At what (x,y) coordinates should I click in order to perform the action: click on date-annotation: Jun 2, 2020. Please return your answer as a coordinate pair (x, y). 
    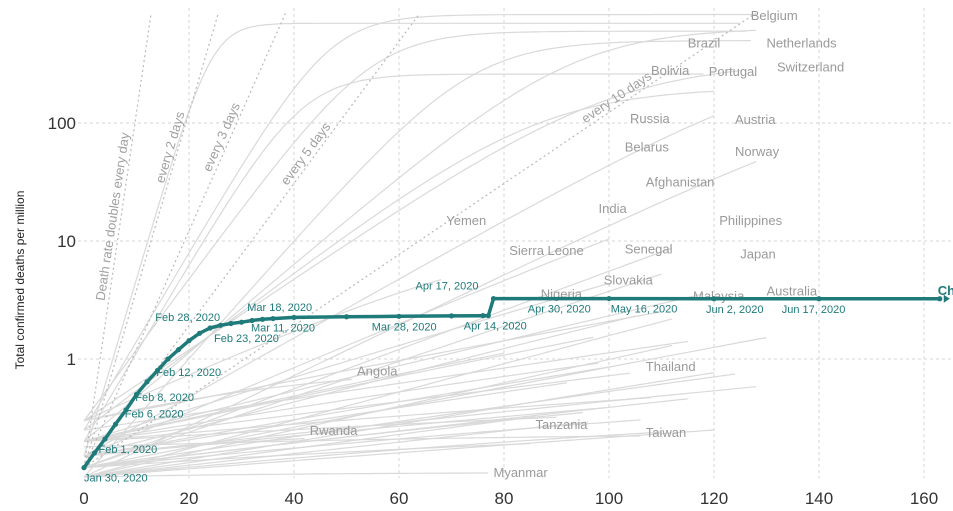
    Looking at the image, I should click on (735, 310).